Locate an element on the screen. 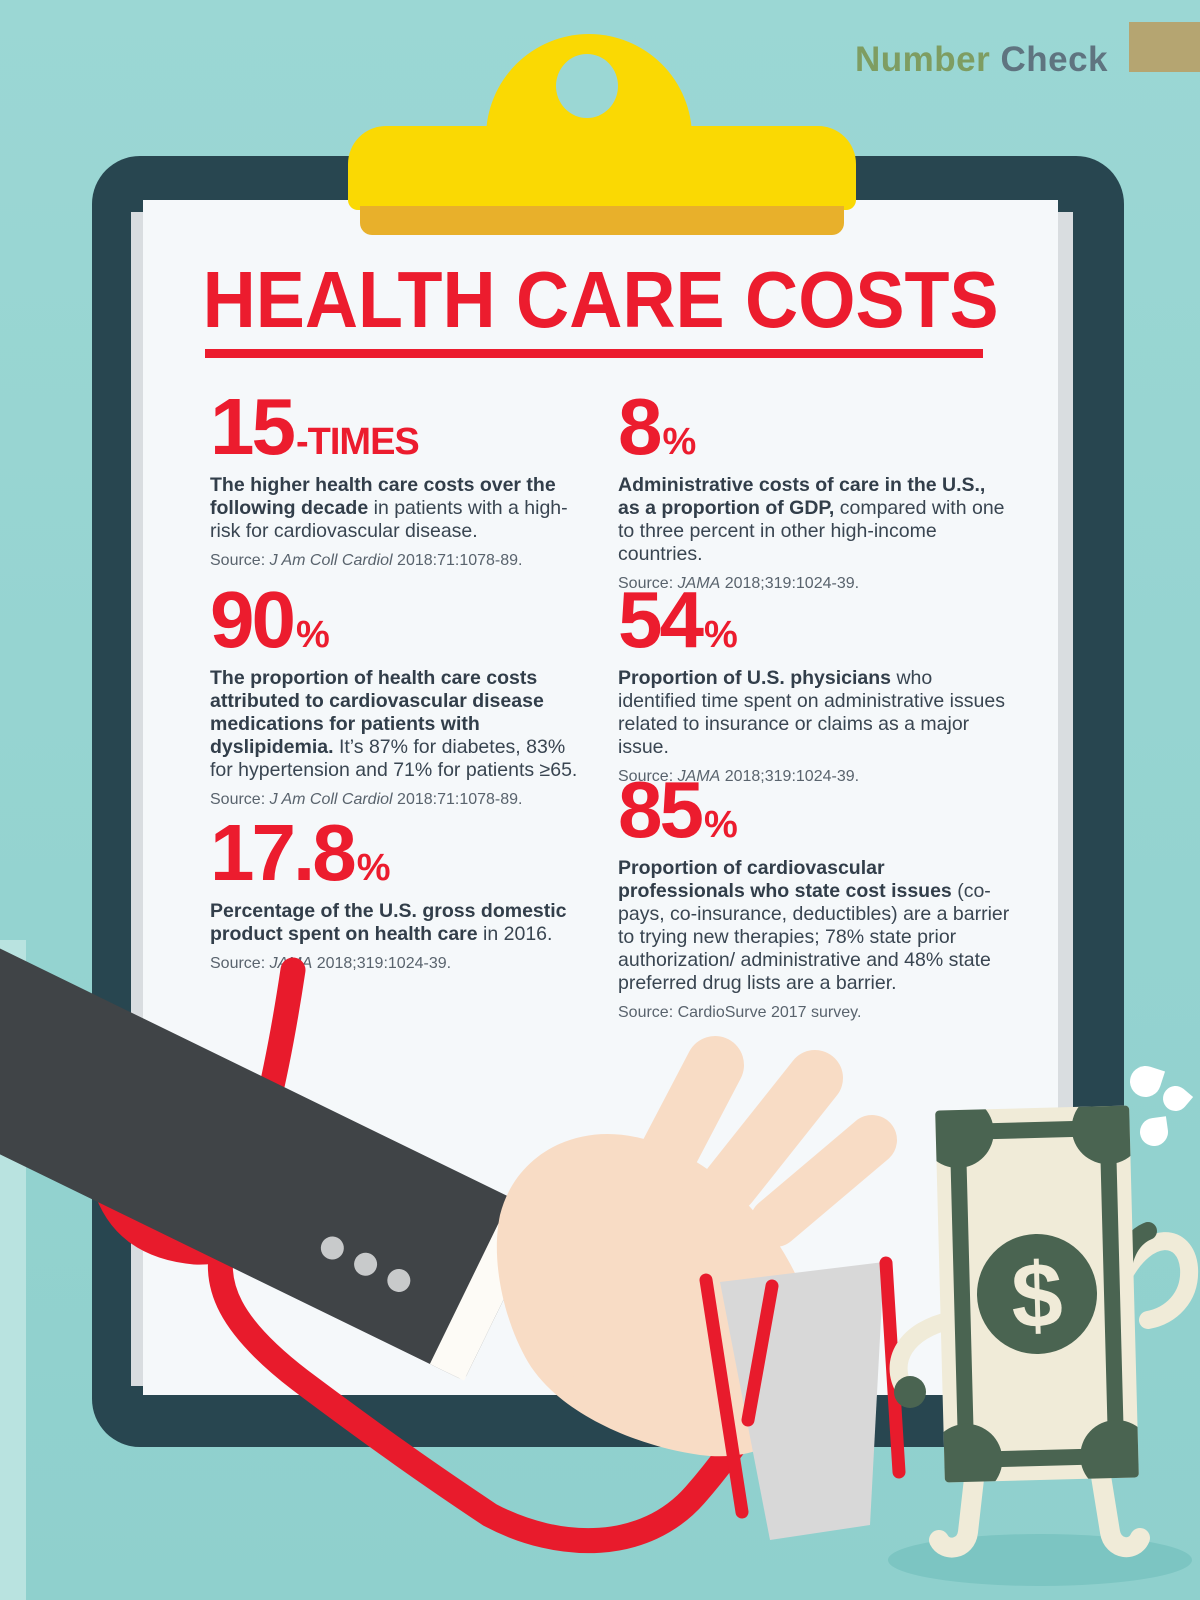 This screenshot has height=1600, width=1200. section-brand: Number Check is located at coordinates (981, 60).